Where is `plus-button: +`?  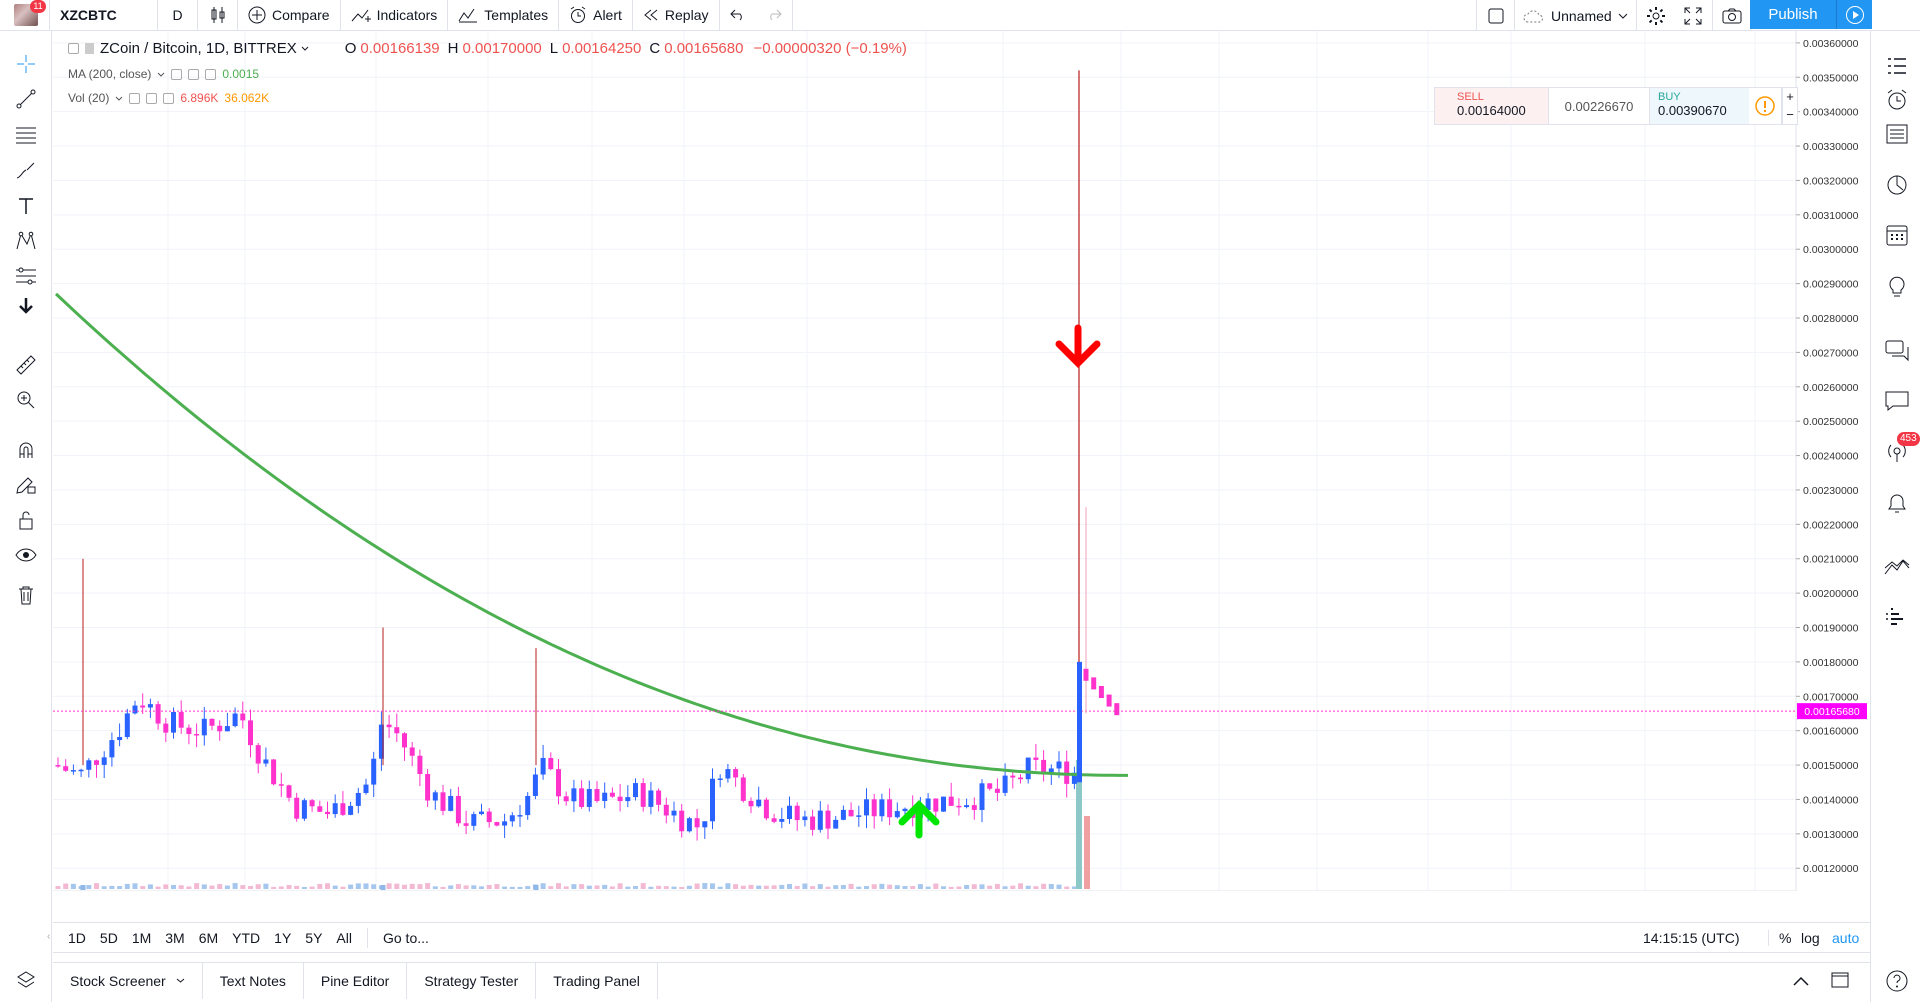 plus-button: + is located at coordinates (1790, 96).